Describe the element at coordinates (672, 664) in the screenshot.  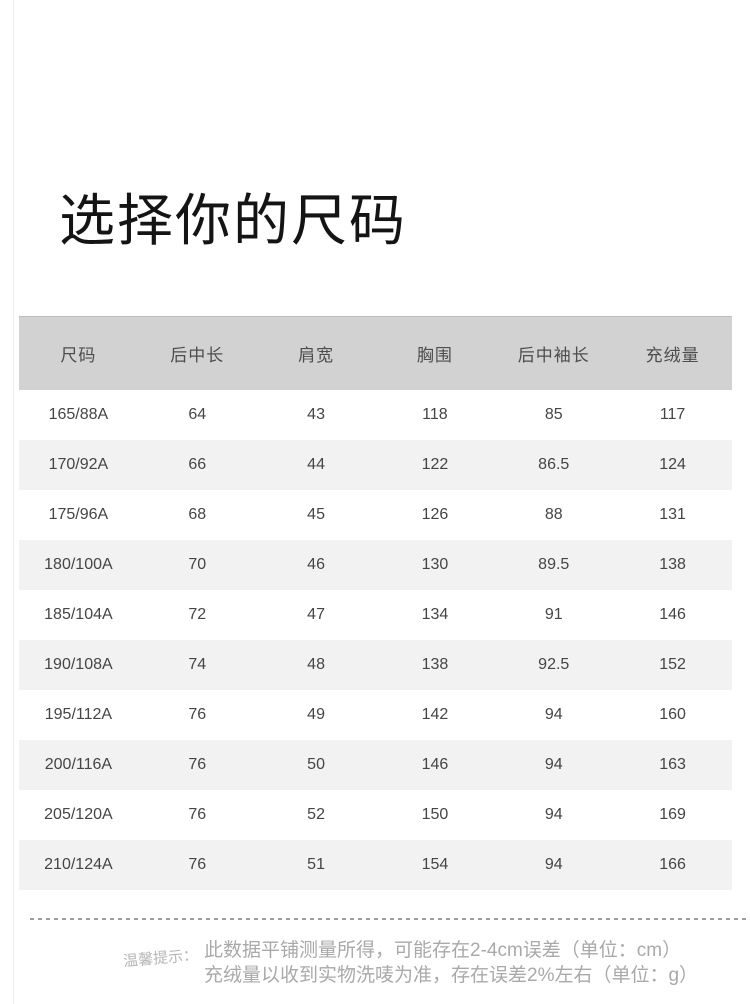
I see `cell-down-fill: 152` at that location.